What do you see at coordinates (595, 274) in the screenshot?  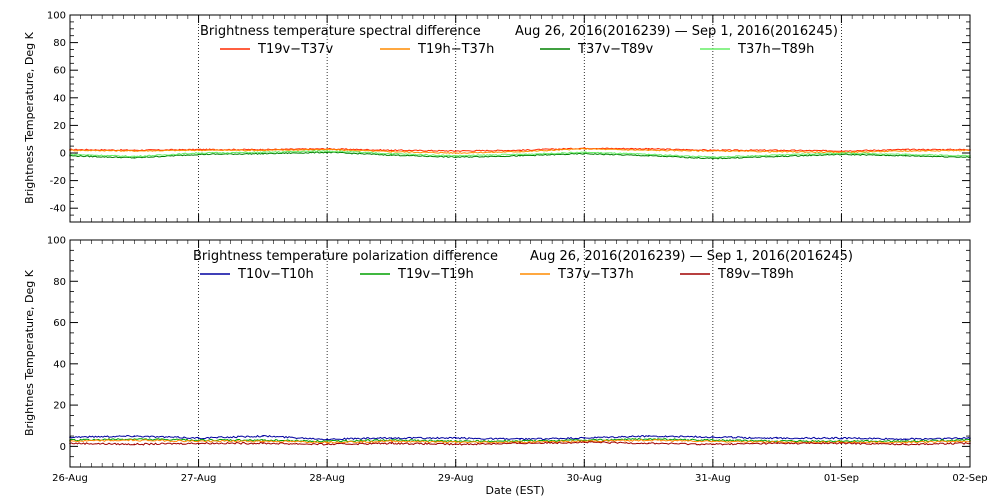 I see `legend-label: T37v−T37h` at bounding box center [595, 274].